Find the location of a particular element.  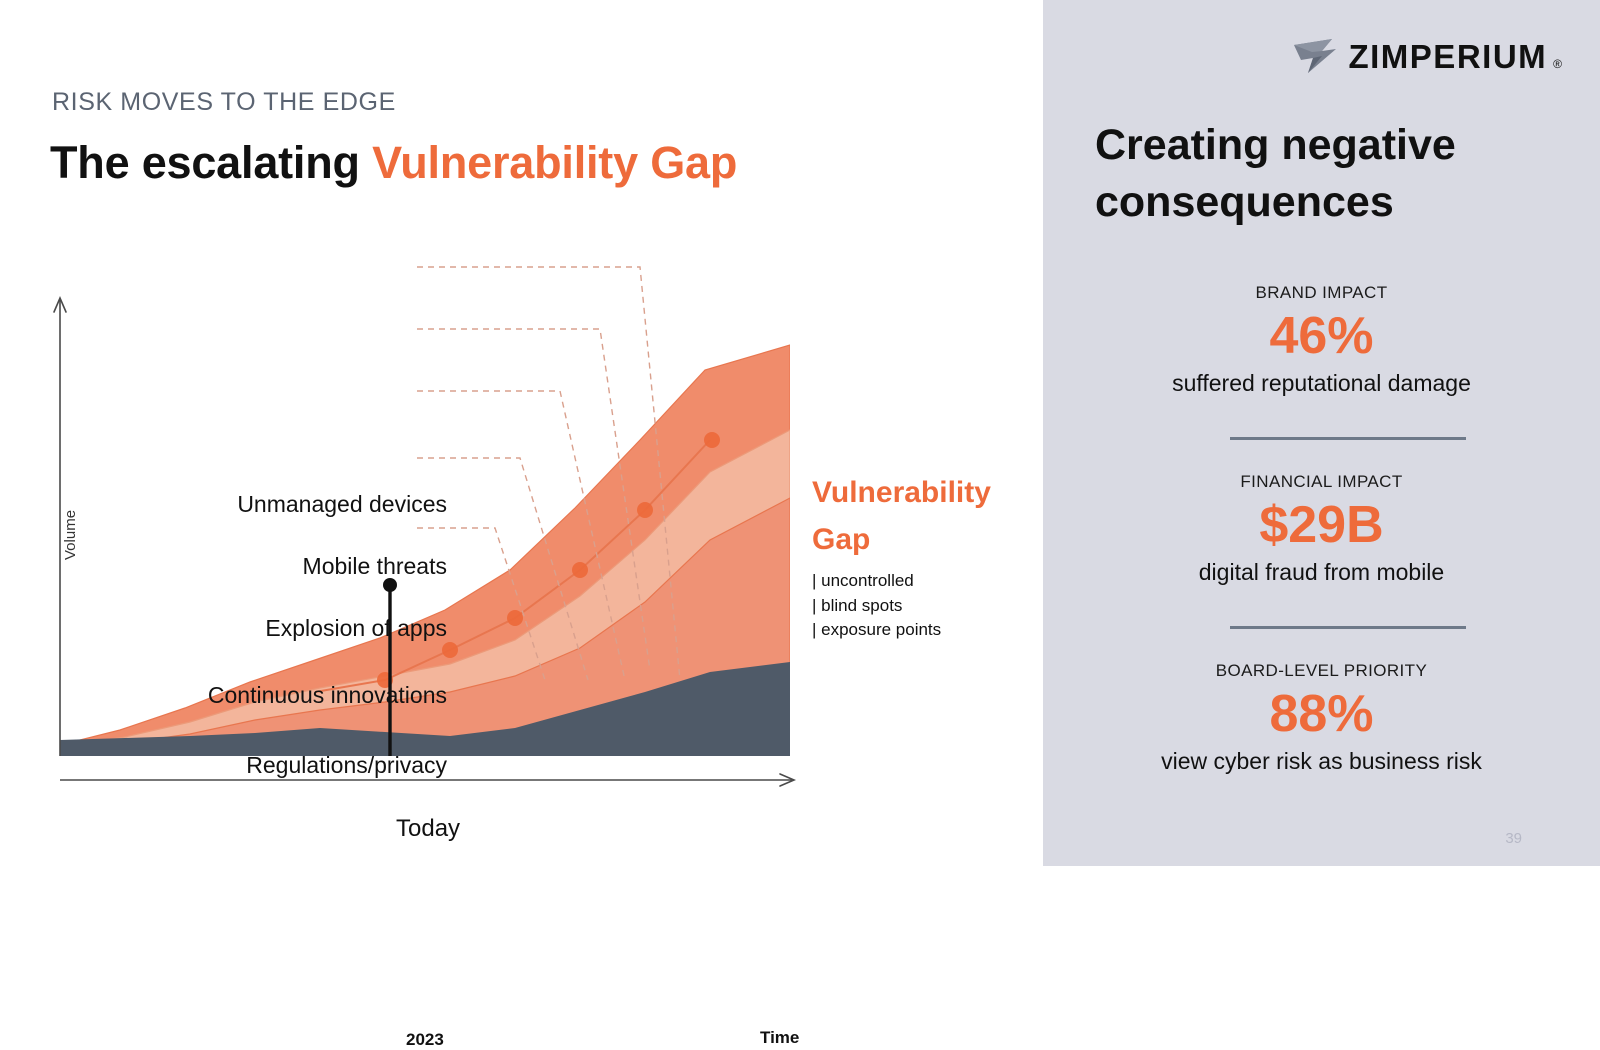

stat-kicker: BRAND IMPACT is located at coordinates (1321, 292).